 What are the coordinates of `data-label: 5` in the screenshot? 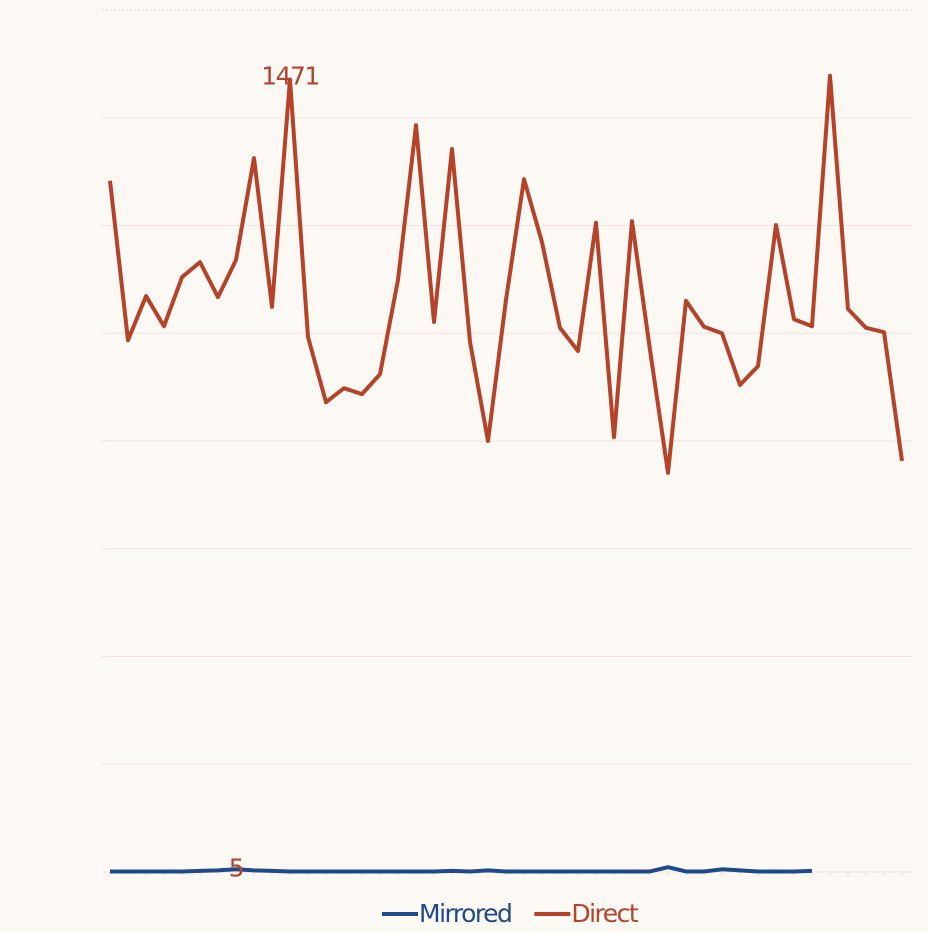 It's located at (236, 867).